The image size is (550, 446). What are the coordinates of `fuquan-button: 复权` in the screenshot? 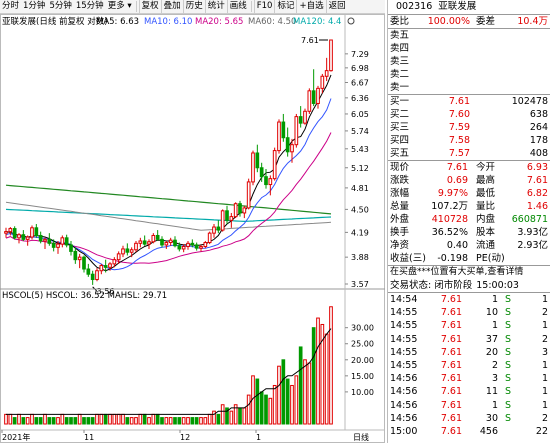 It's located at (149, 6).